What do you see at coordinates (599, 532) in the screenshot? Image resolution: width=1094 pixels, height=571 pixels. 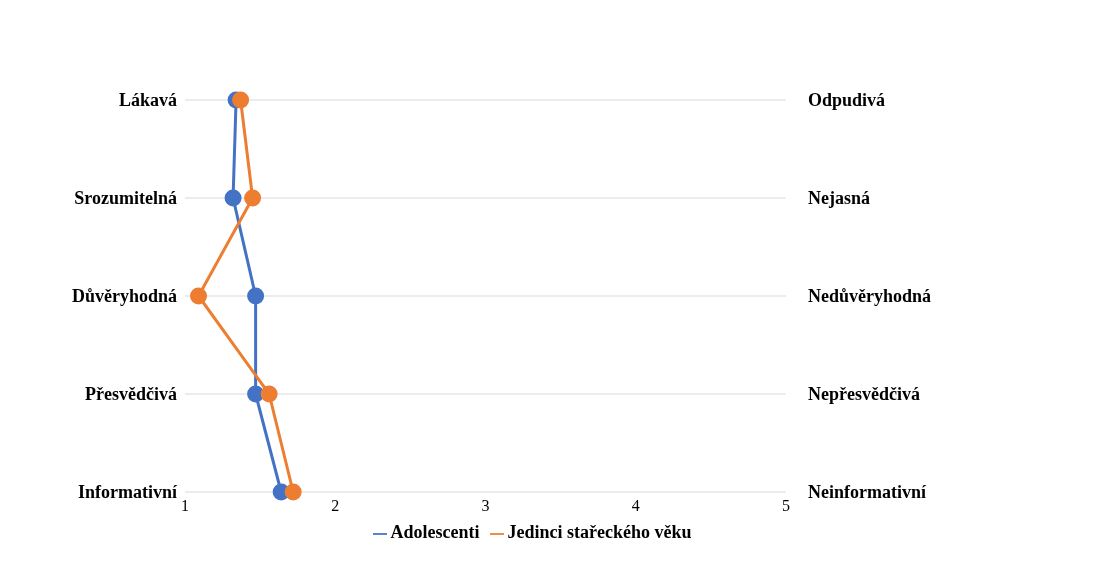 I see `legend-label: Jedinci stařeckého věku` at bounding box center [599, 532].